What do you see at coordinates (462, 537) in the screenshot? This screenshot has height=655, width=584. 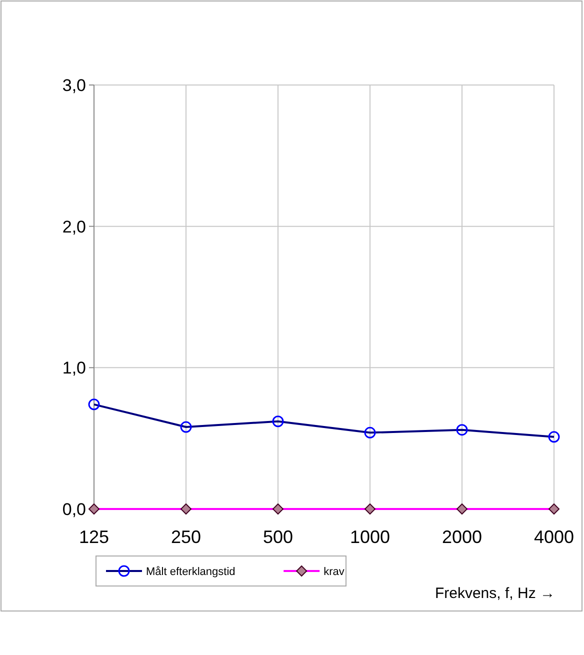 I see `x-tick-label: 2000` at bounding box center [462, 537].